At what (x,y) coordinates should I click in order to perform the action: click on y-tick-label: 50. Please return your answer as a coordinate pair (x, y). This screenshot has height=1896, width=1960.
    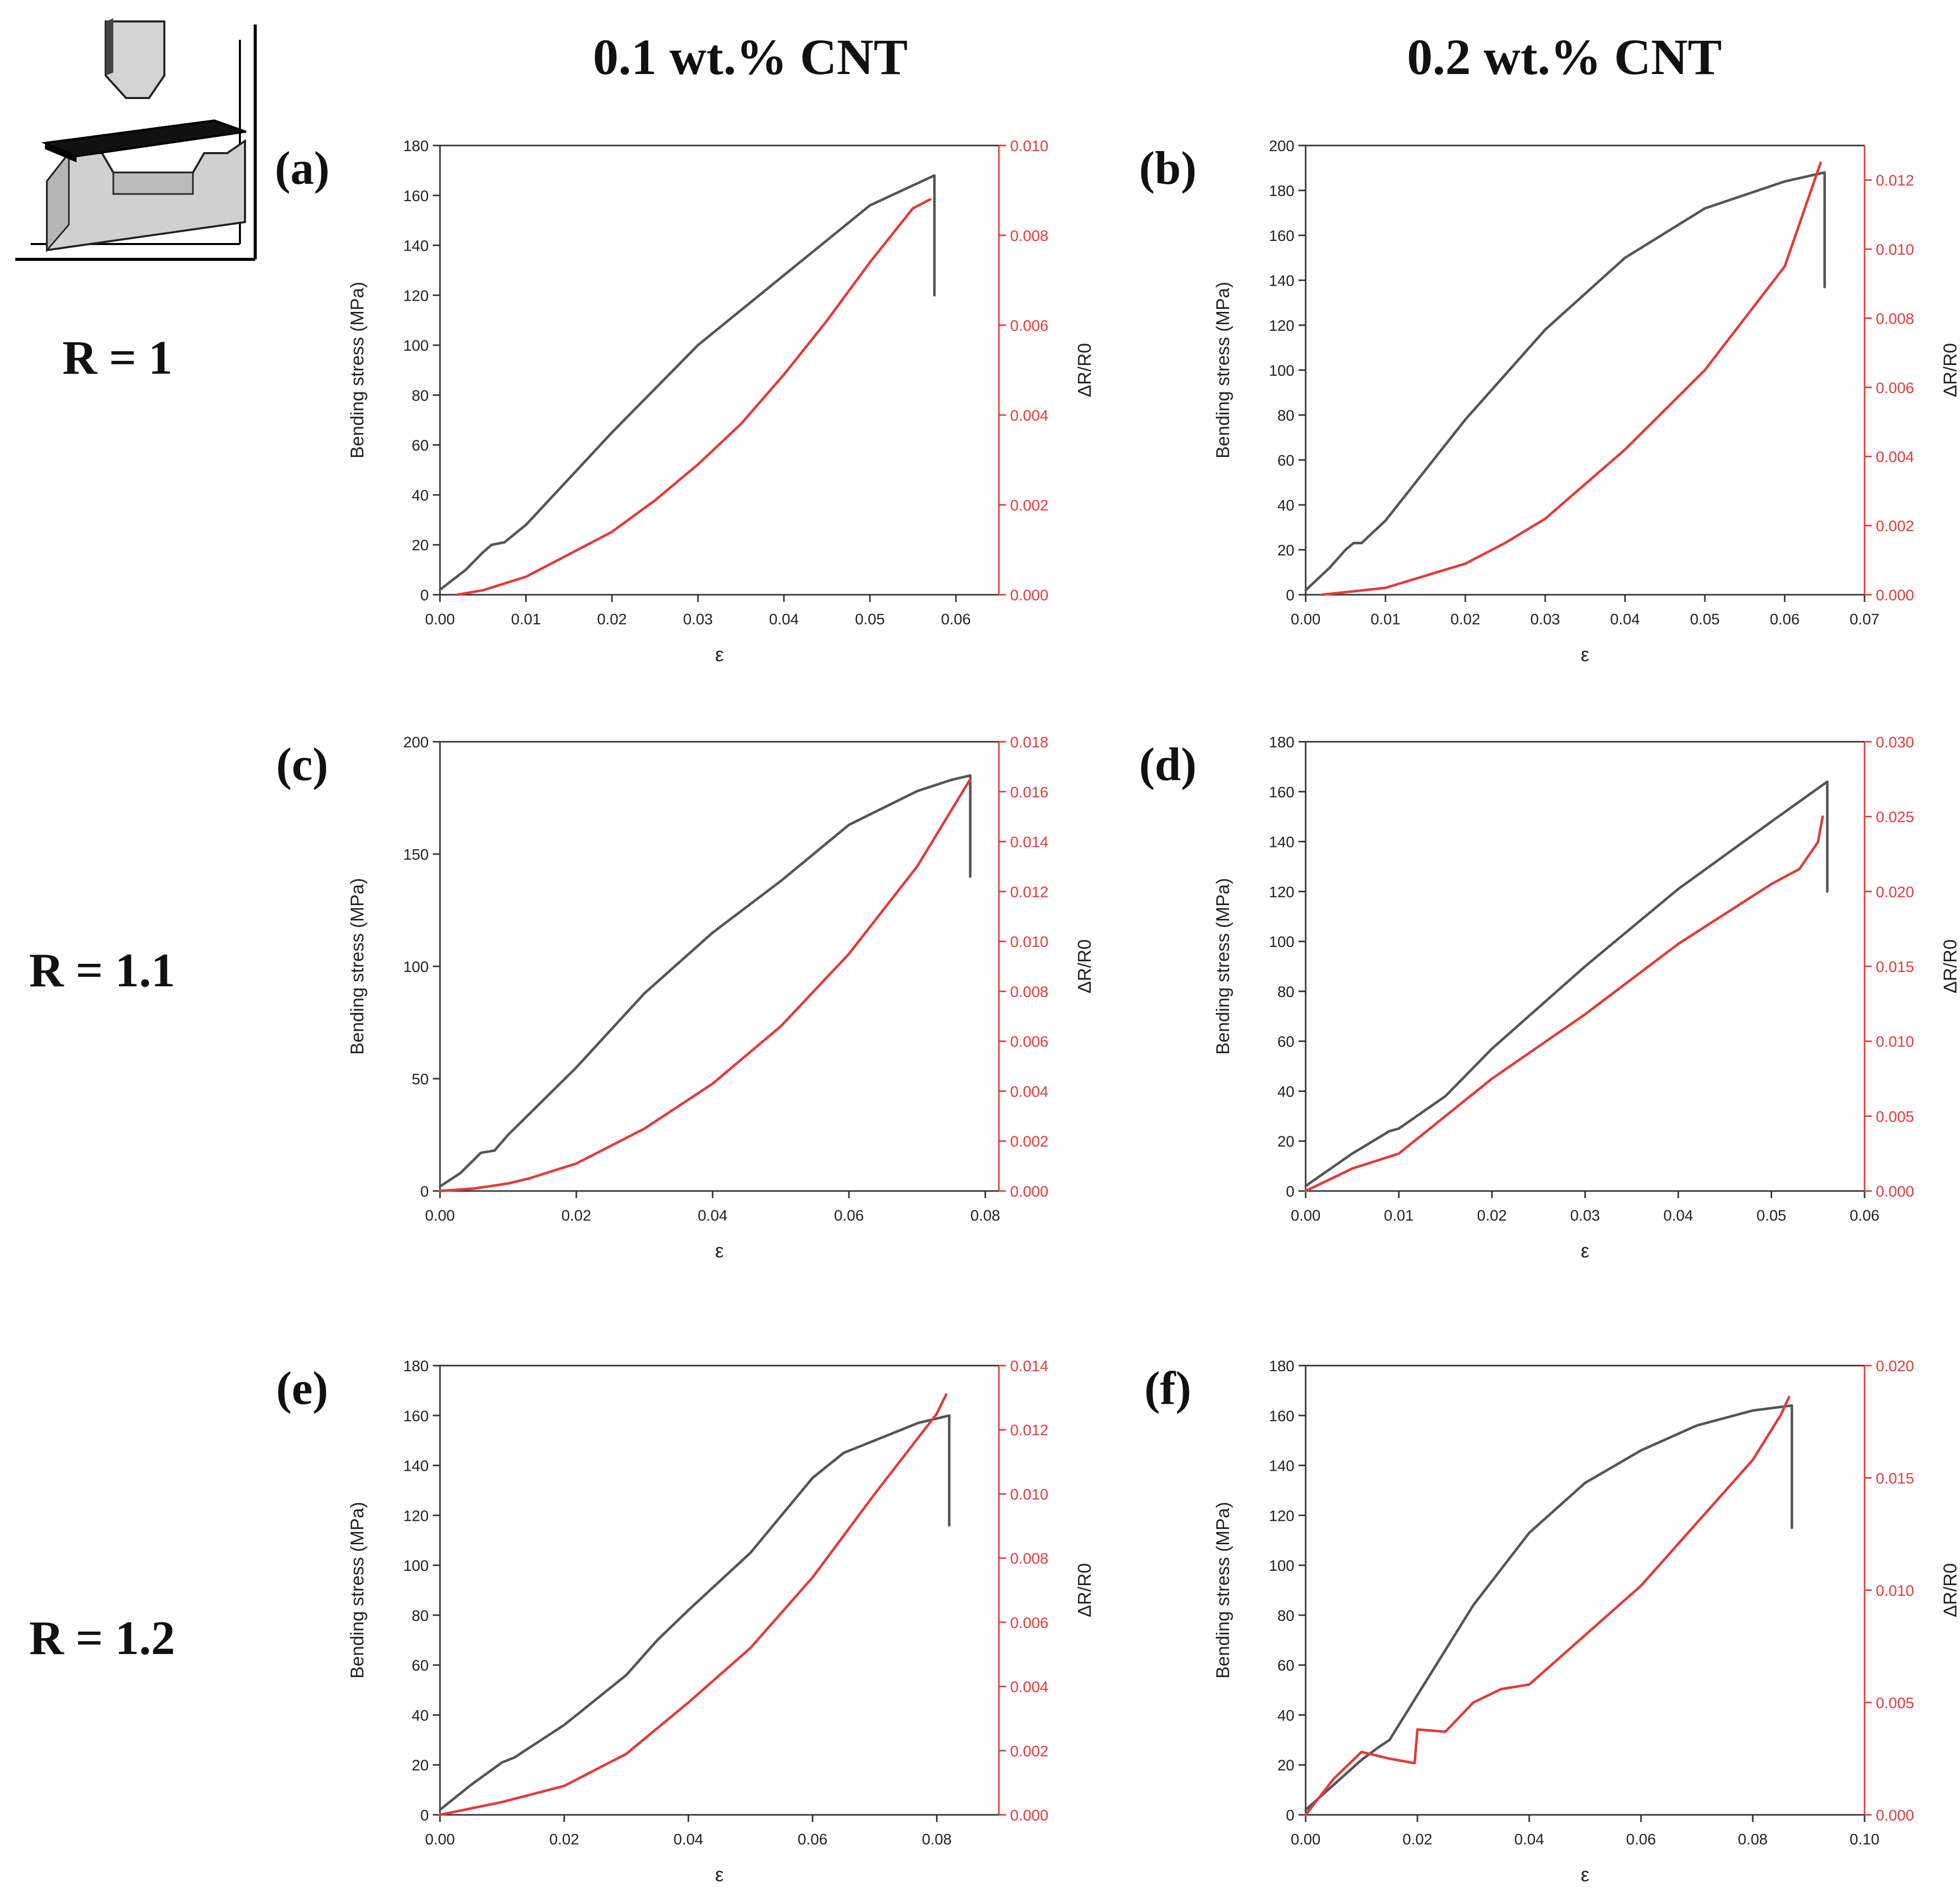
    Looking at the image, I should click on (420, 1079).